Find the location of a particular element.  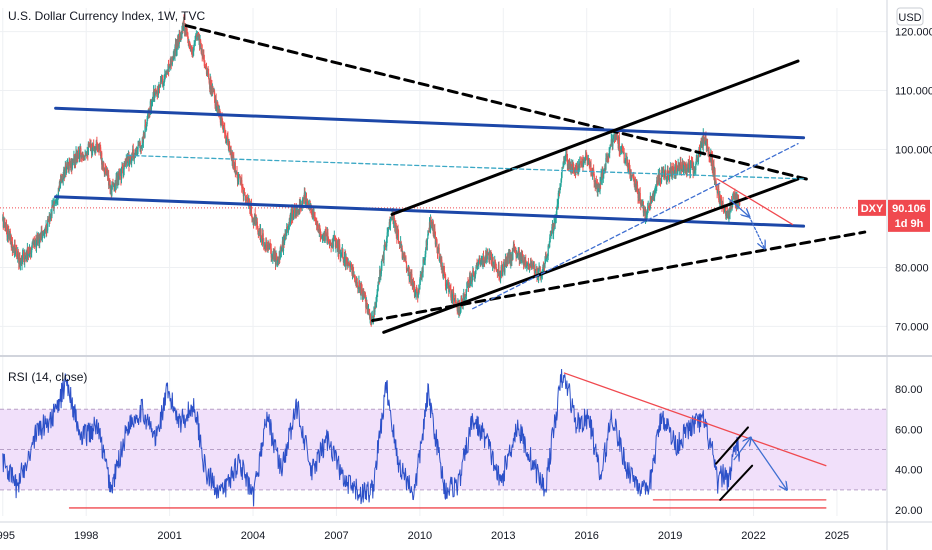

currency-badge is located at coordinates (910, 16).